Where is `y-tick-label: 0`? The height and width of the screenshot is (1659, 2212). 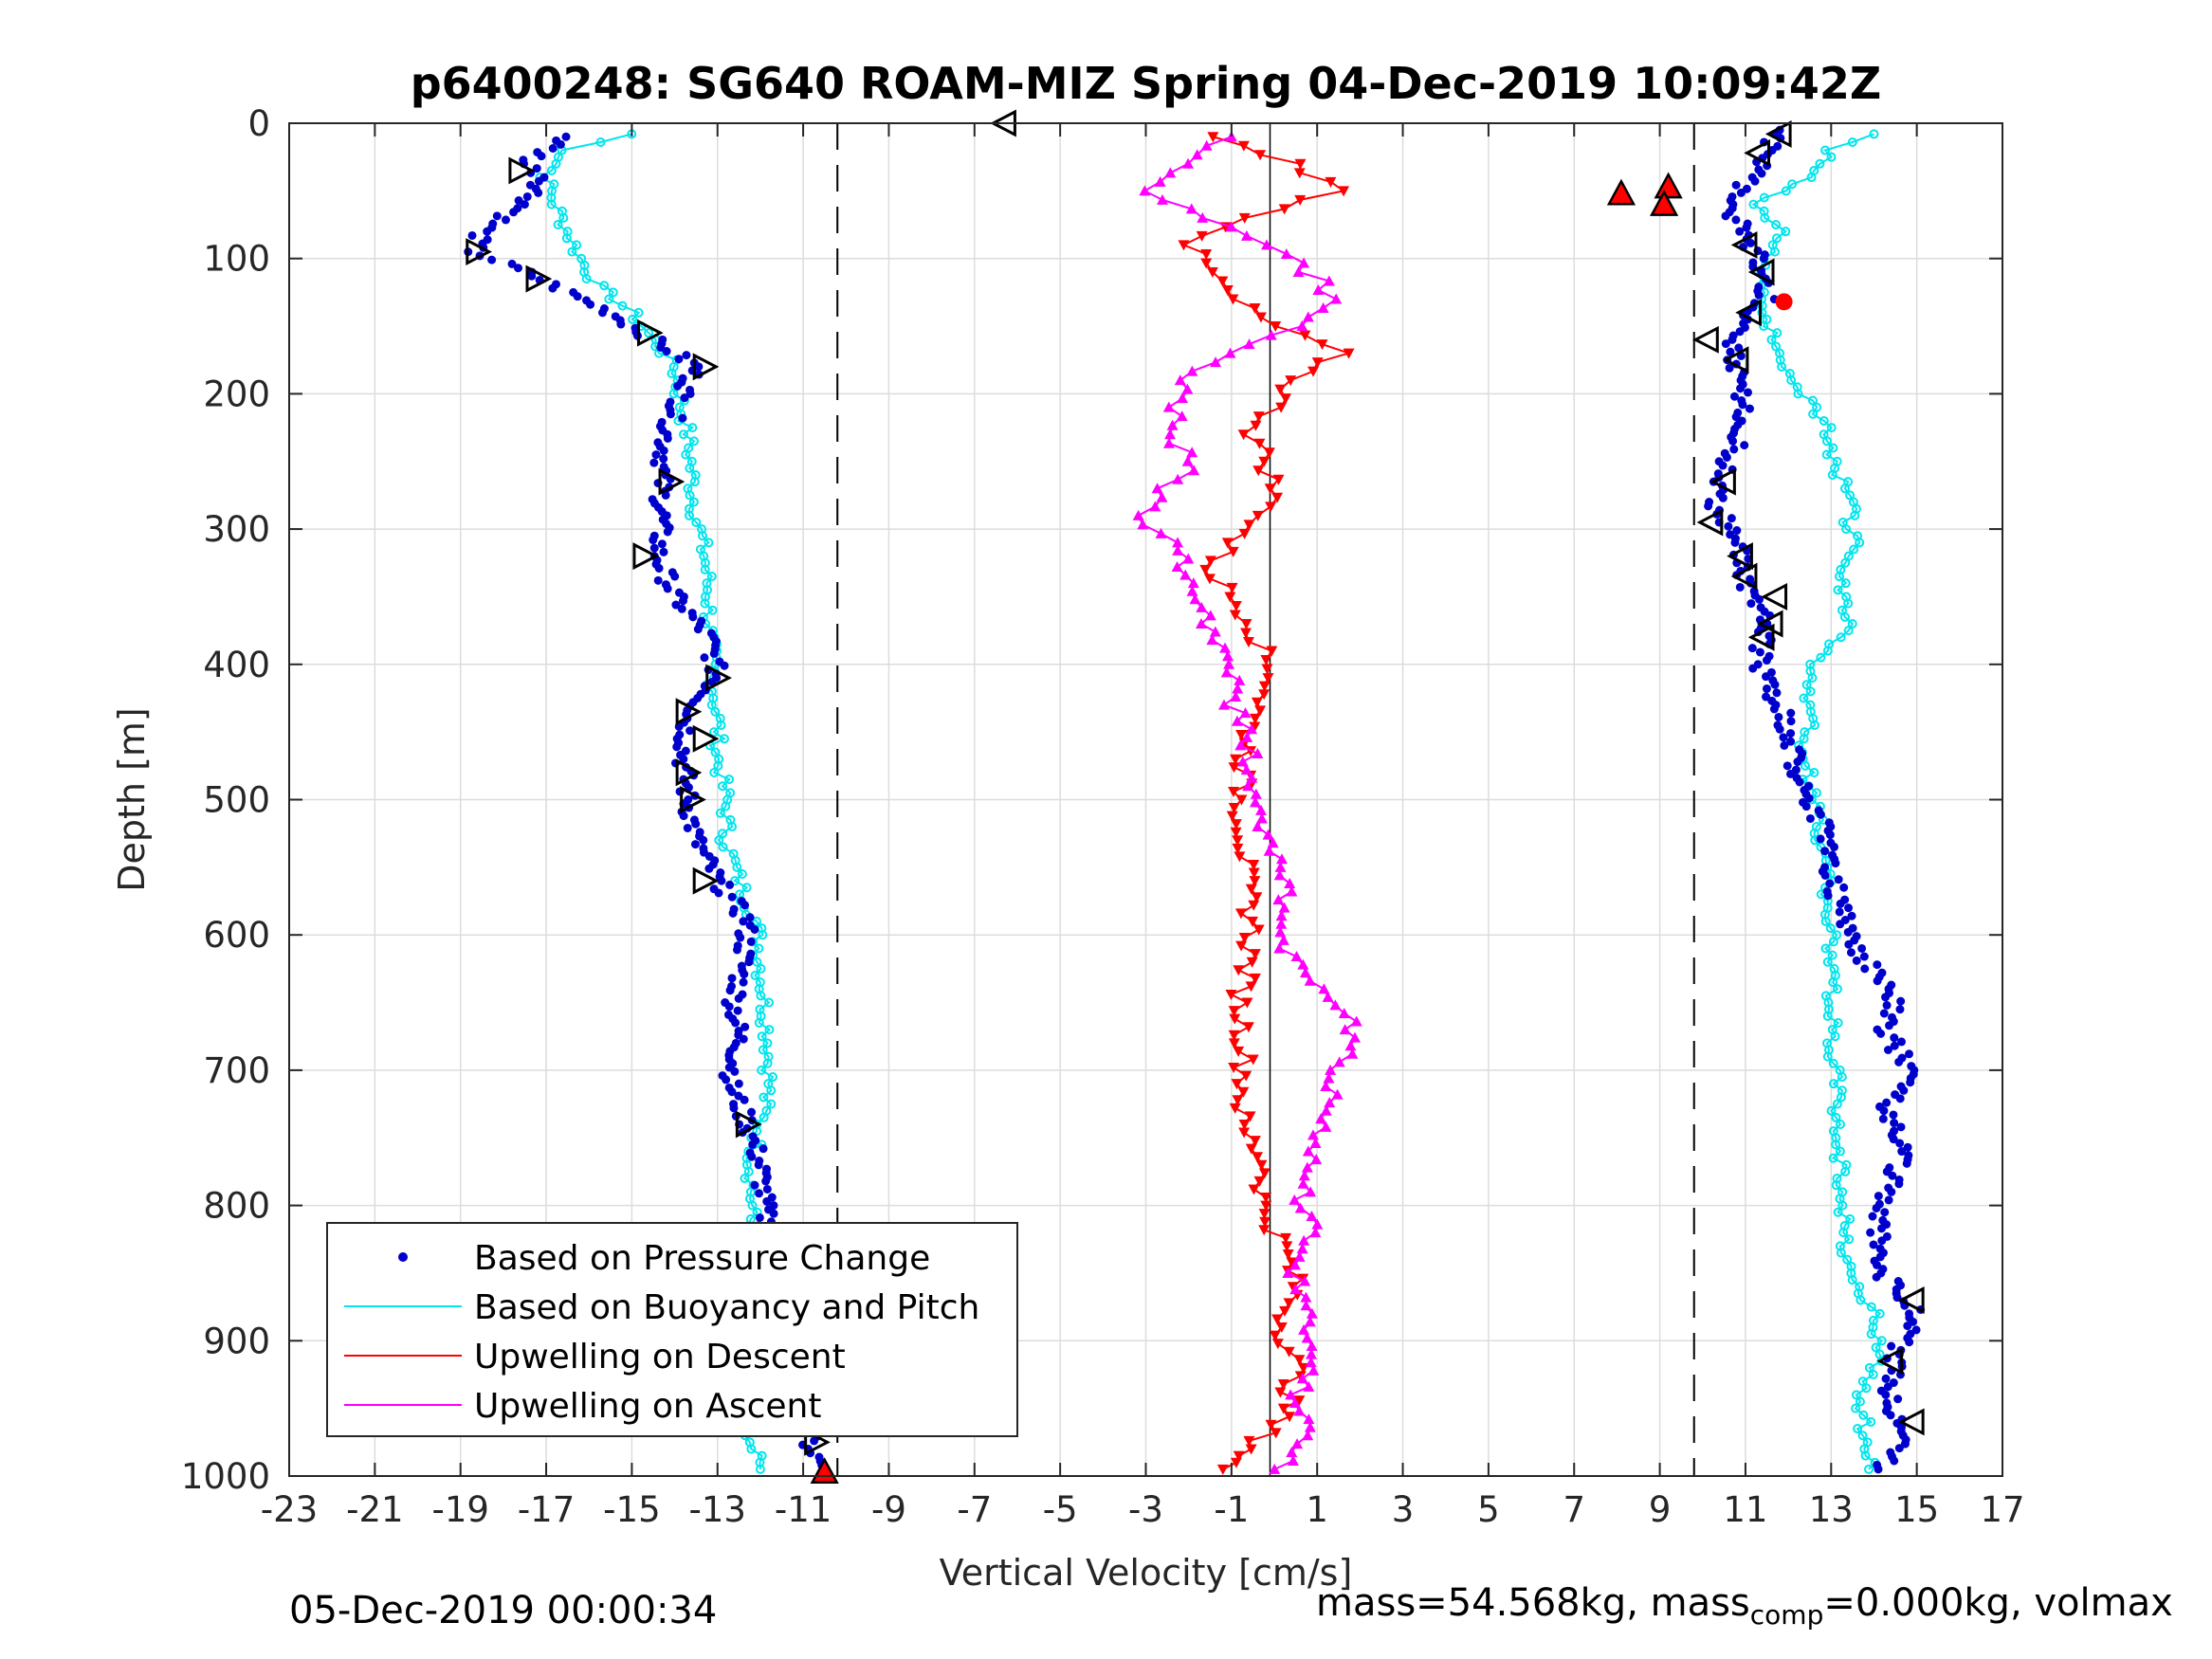 y-tick-label: 0 is located at coordinates (258, 123).